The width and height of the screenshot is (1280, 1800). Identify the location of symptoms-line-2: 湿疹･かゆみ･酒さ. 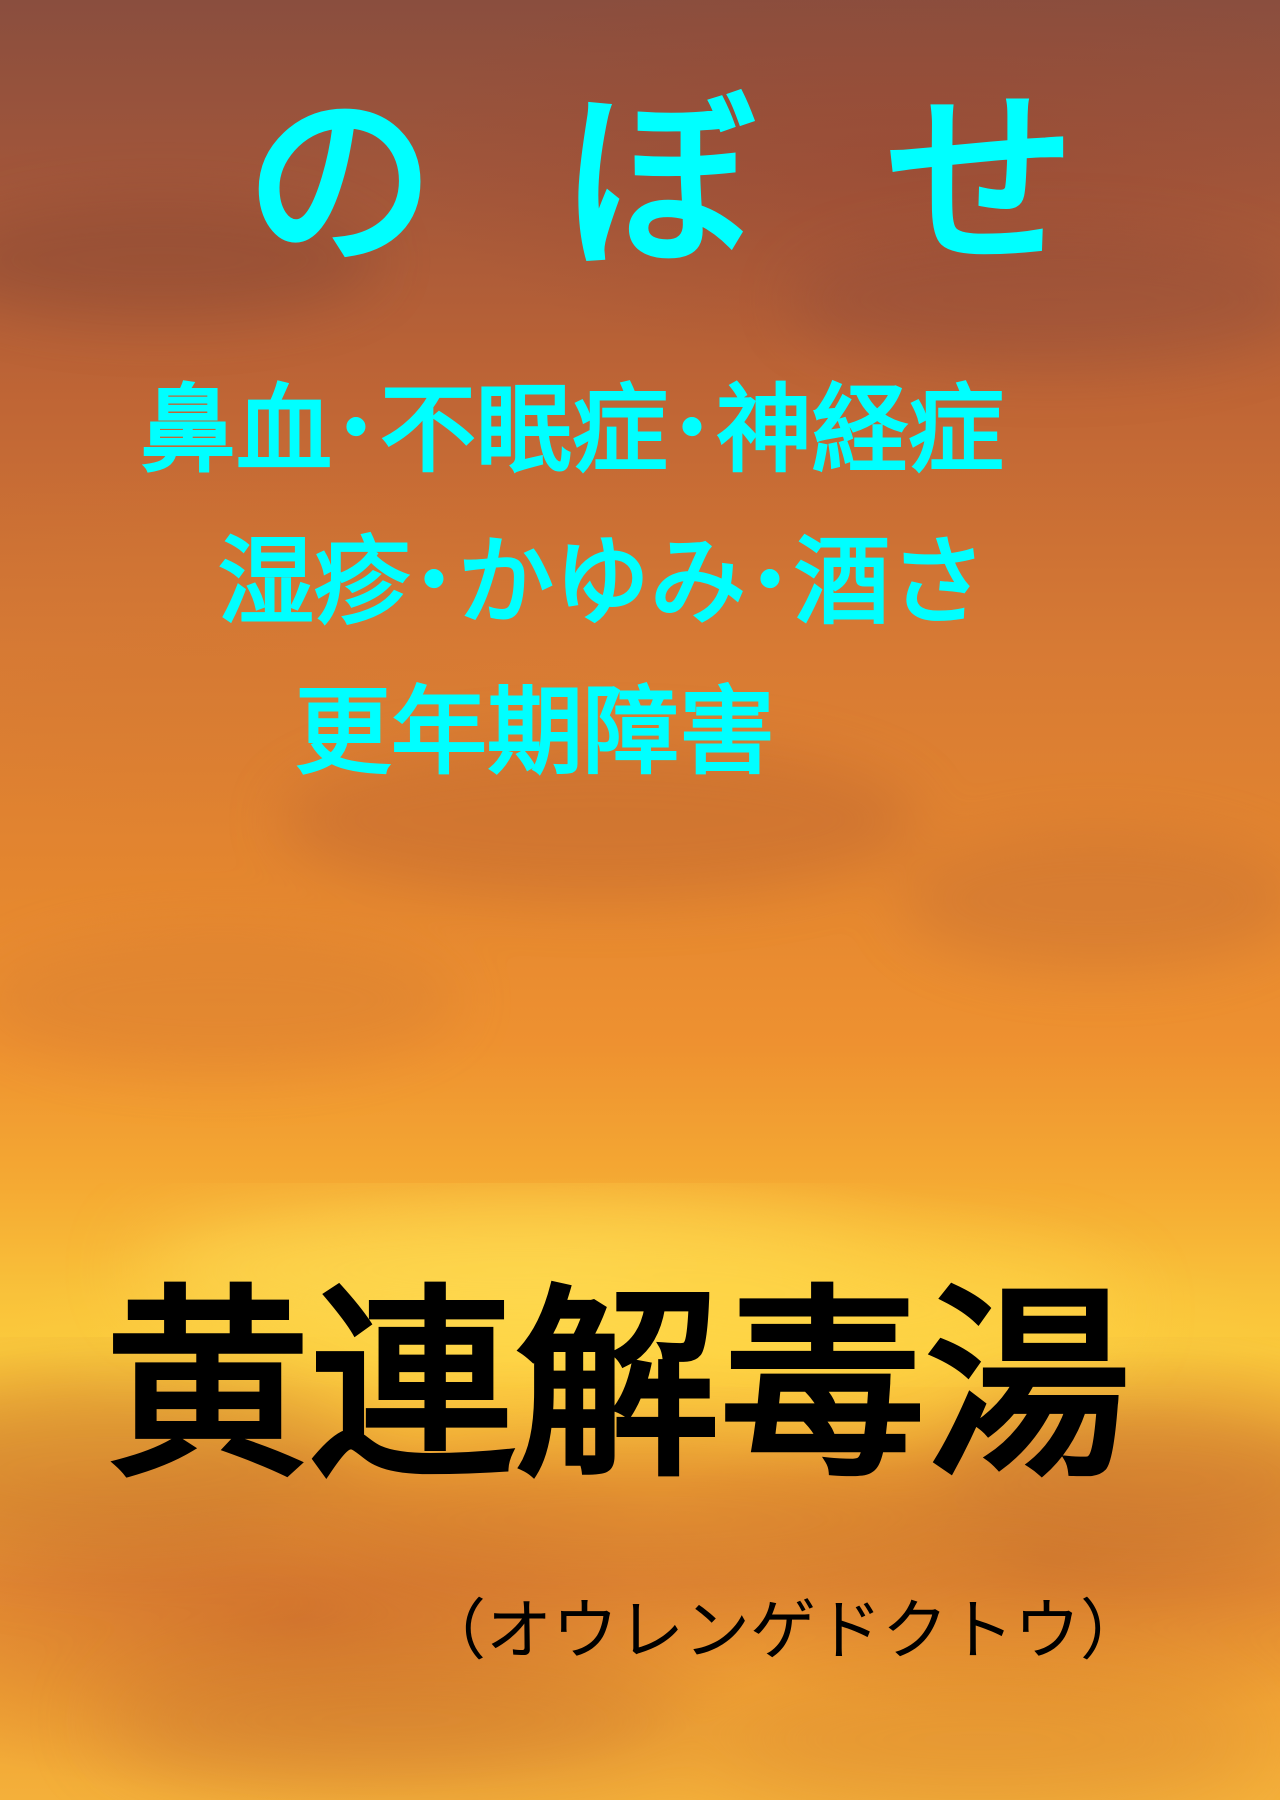
(602, 582).